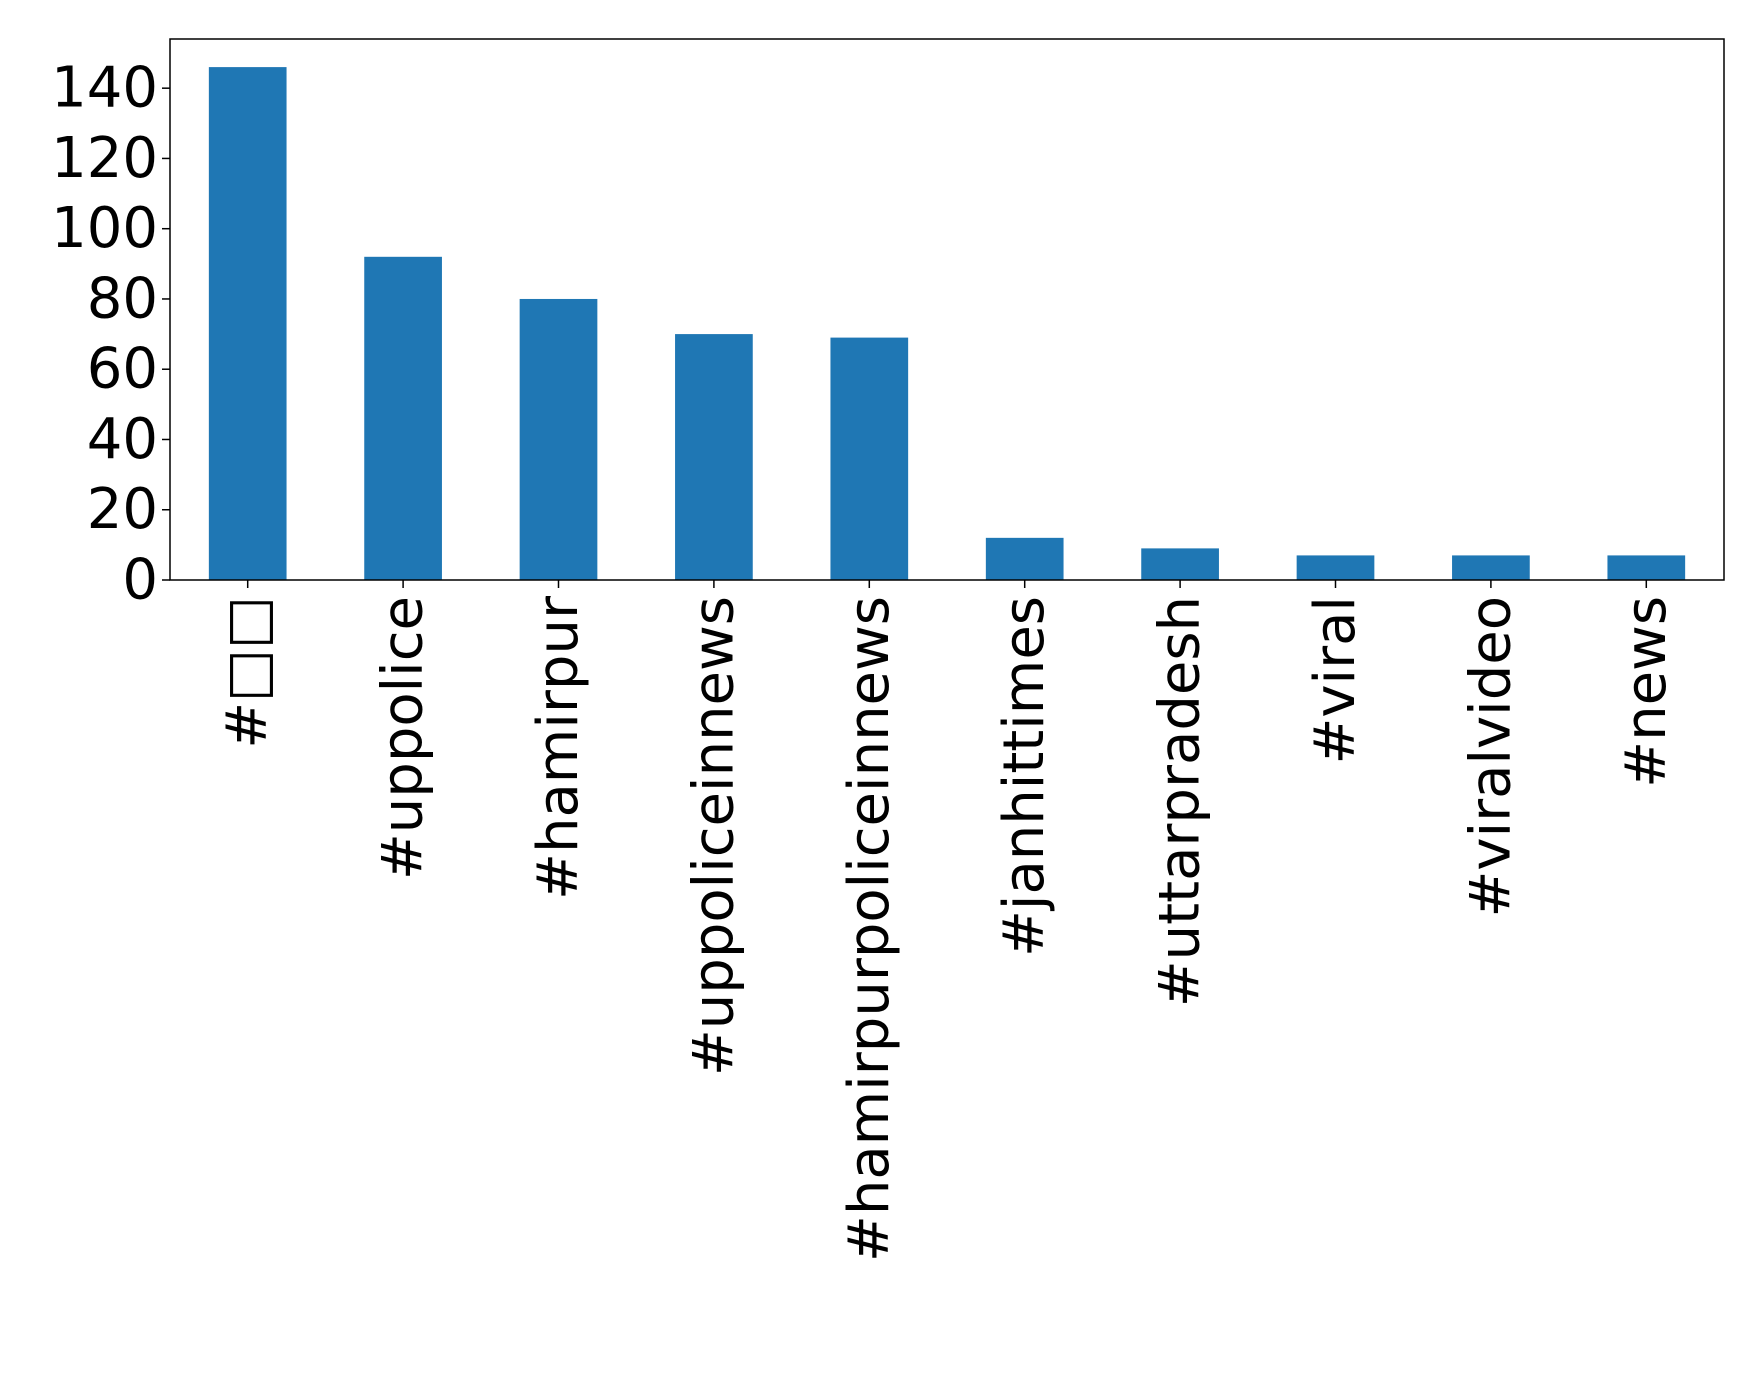 The width and height of the screenshot is (1758, 1375). What do you see at coordinates (869, 929) in the screenshot?
I see `x-tick-label: #hamirpurpoliceinnews` at bounding box center [869, 929].